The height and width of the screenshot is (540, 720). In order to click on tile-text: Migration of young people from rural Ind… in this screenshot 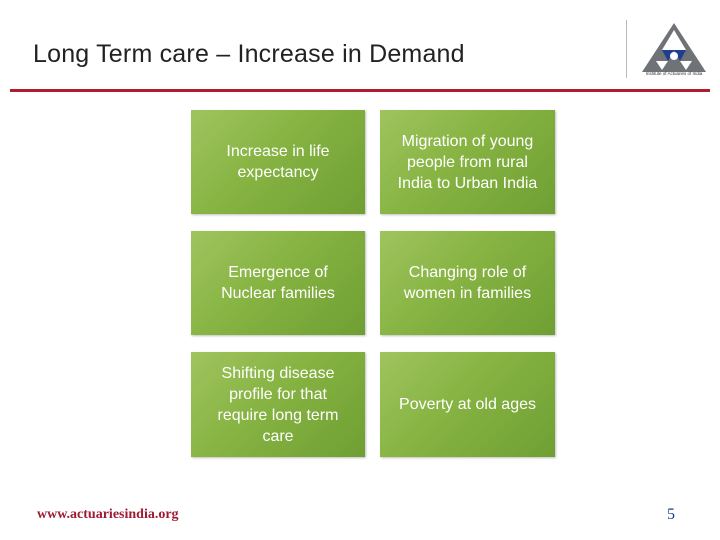, I will do `click(467, 162)`.